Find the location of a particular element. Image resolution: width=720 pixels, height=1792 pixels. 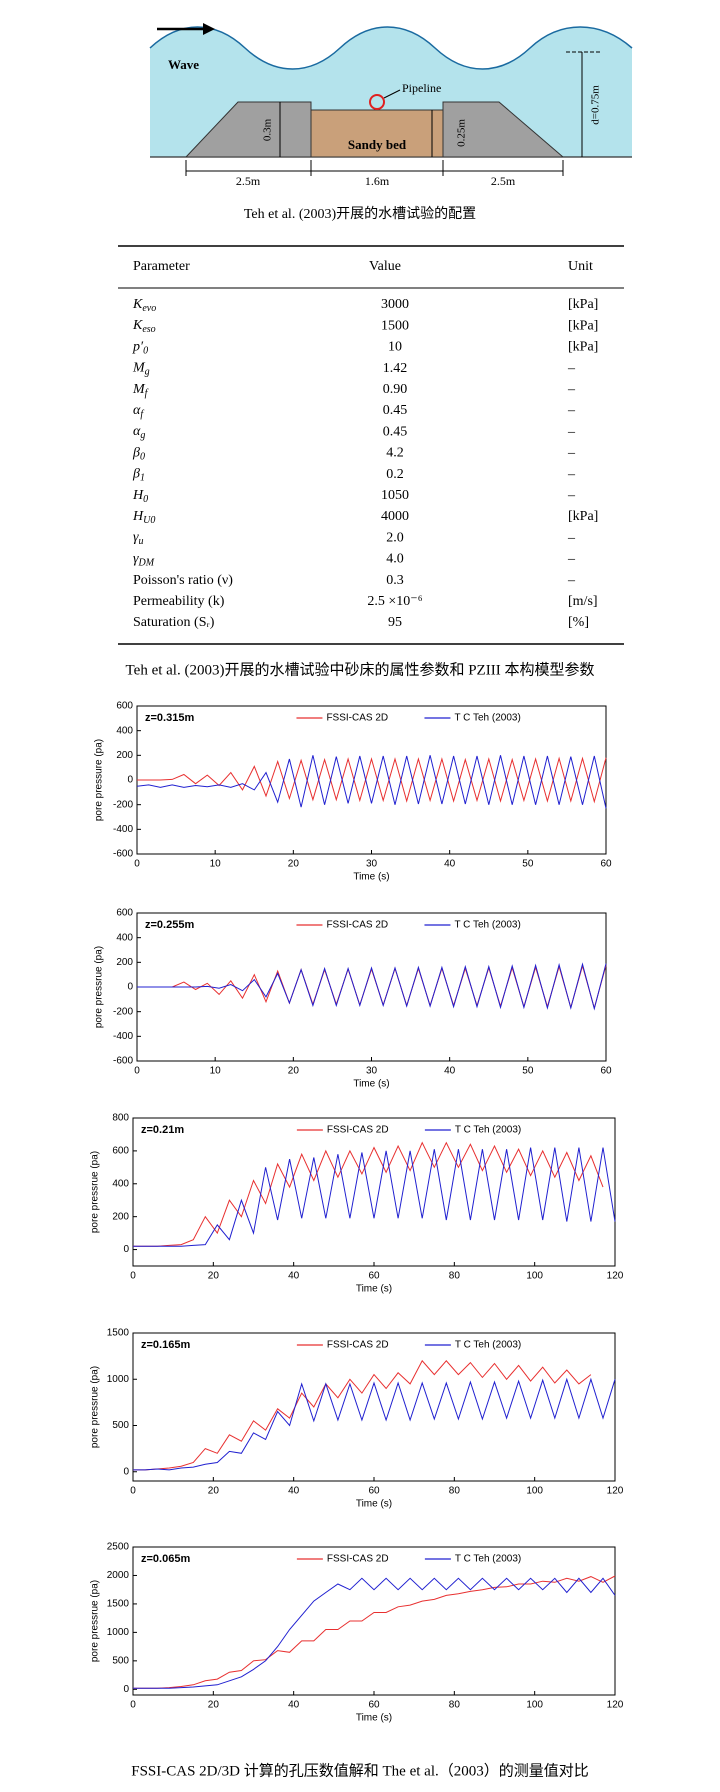

parameter-symbol: HU0 is located at coordinates (143, 517).